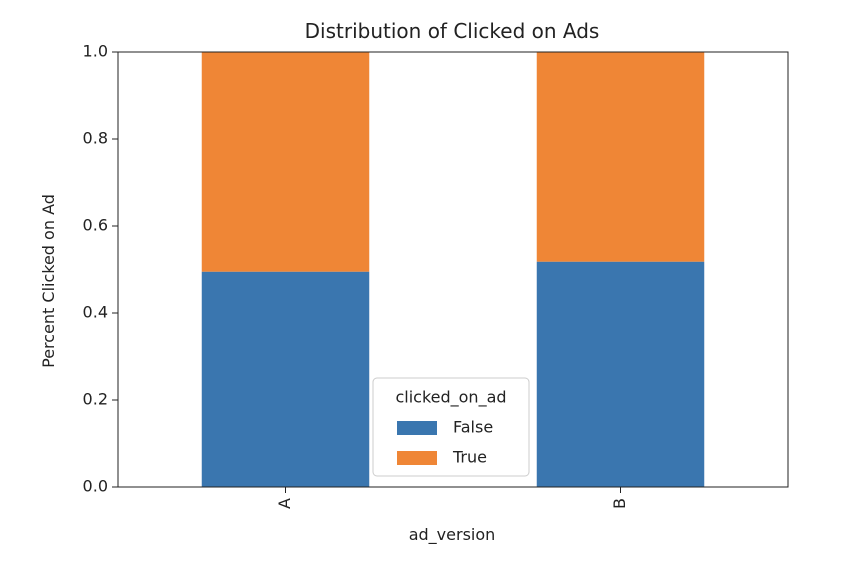 The height and width of the screenshot is (562, 846). What do you see at coordinates (452, 31) in the screenshot?
I see `chart-title: Distribution of Clicked on Ads` at bounding box center [452, 31].